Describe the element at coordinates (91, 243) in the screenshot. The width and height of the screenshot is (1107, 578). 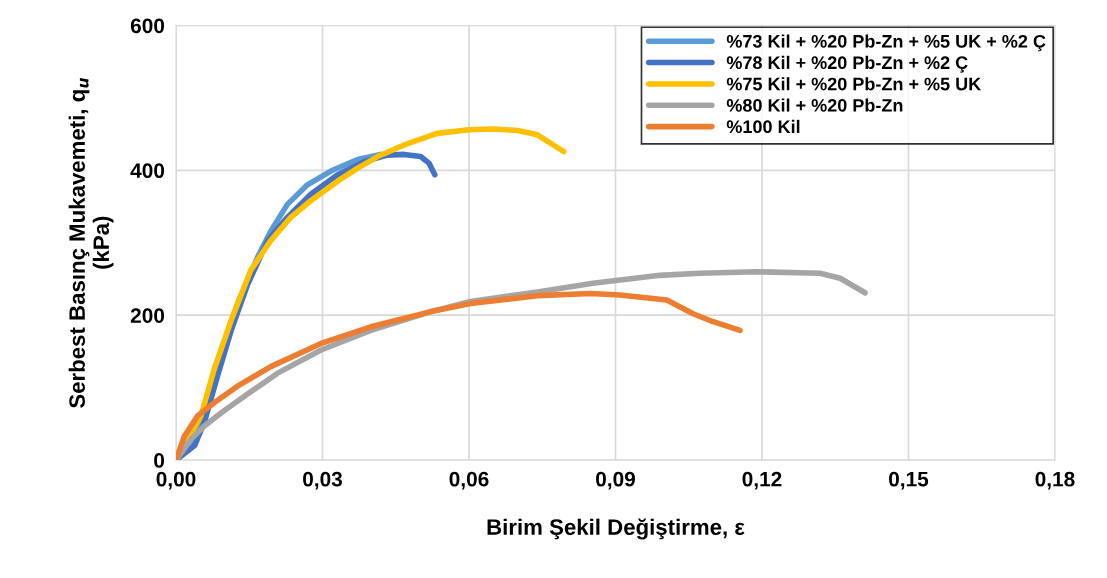
I see `text: Serbest Basınç Mukavemeti, q$_{u}$ (kPa)` at that location.